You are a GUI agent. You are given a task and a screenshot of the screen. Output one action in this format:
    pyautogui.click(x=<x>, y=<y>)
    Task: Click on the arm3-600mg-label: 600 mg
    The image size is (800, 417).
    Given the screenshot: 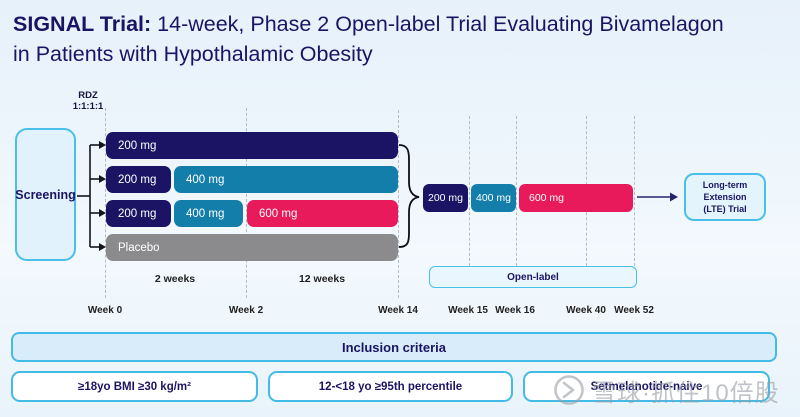 What is the action you would take?
    pyautogui.click(x=278, y=213)
    